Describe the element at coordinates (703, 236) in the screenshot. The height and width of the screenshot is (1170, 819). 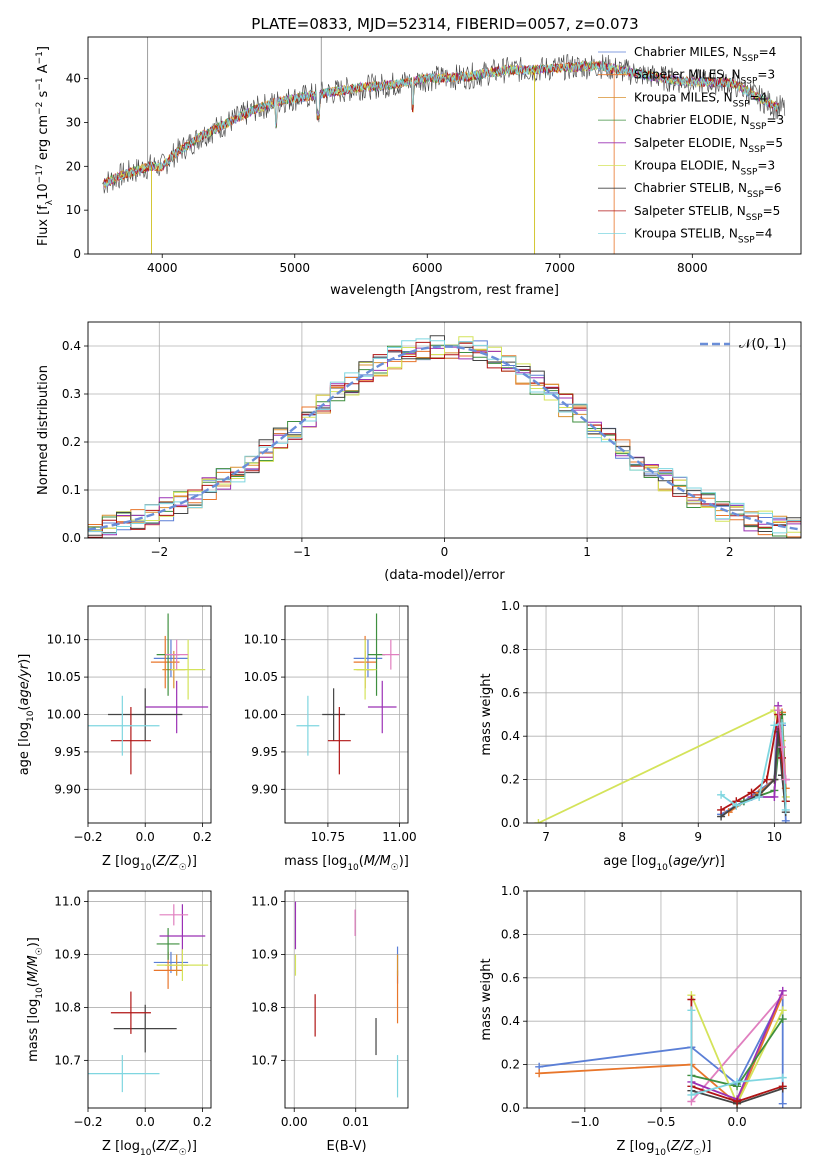
I see `legend-label: Kroupa STELIB, NSSP=4` at that location.